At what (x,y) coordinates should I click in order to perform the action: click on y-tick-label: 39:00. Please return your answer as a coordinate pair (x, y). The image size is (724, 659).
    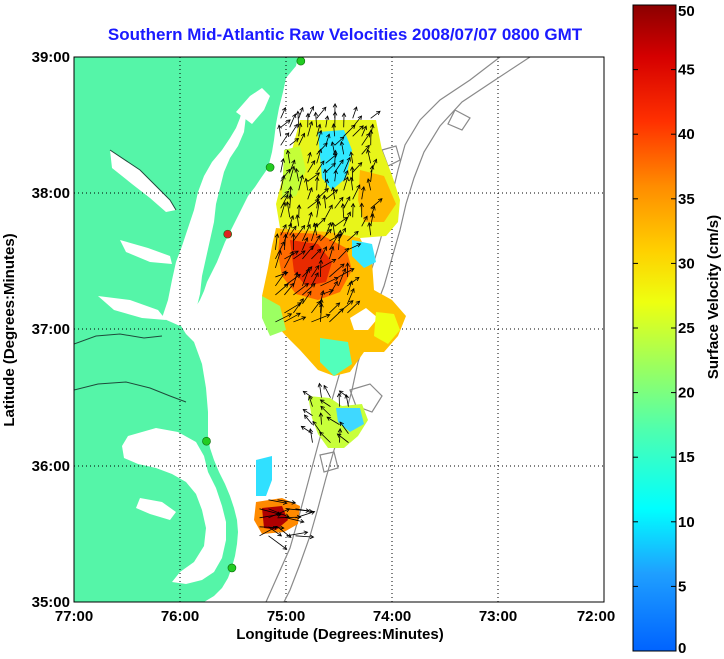
    Looking at the image, I should click on (51, 57).